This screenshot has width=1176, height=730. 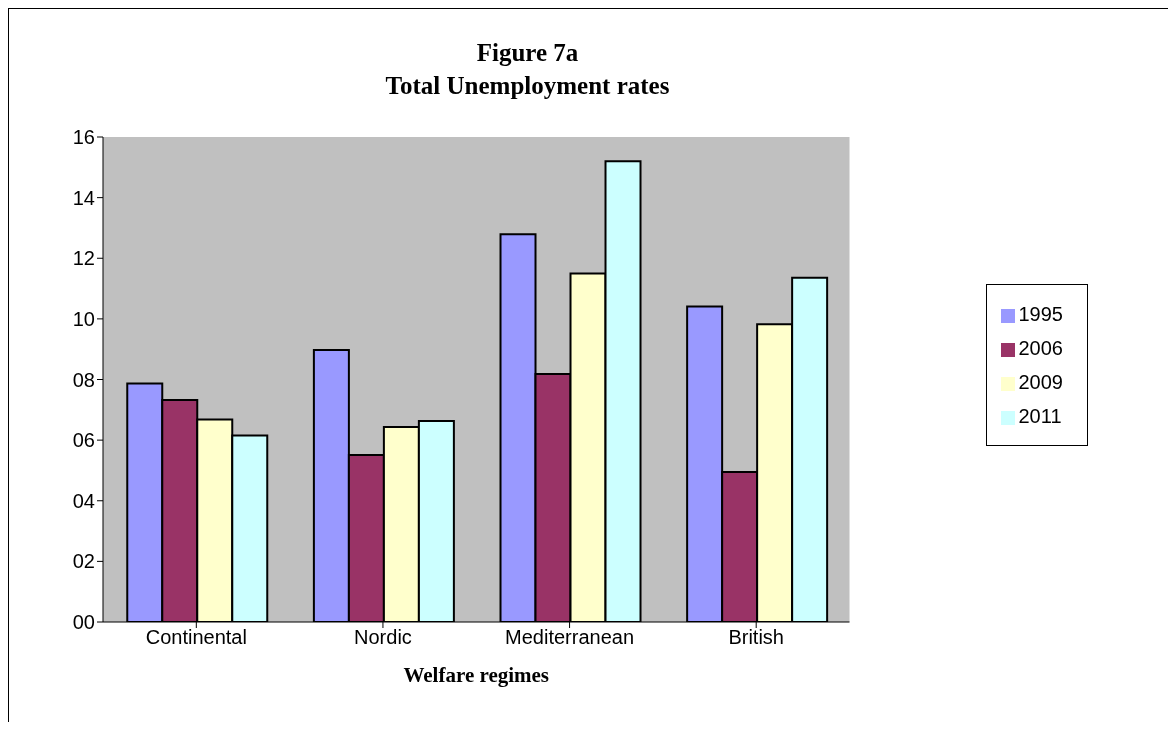 I want to click on chart-title: Figure 7a Total Unemployment rates, so click(x=527, y=69).